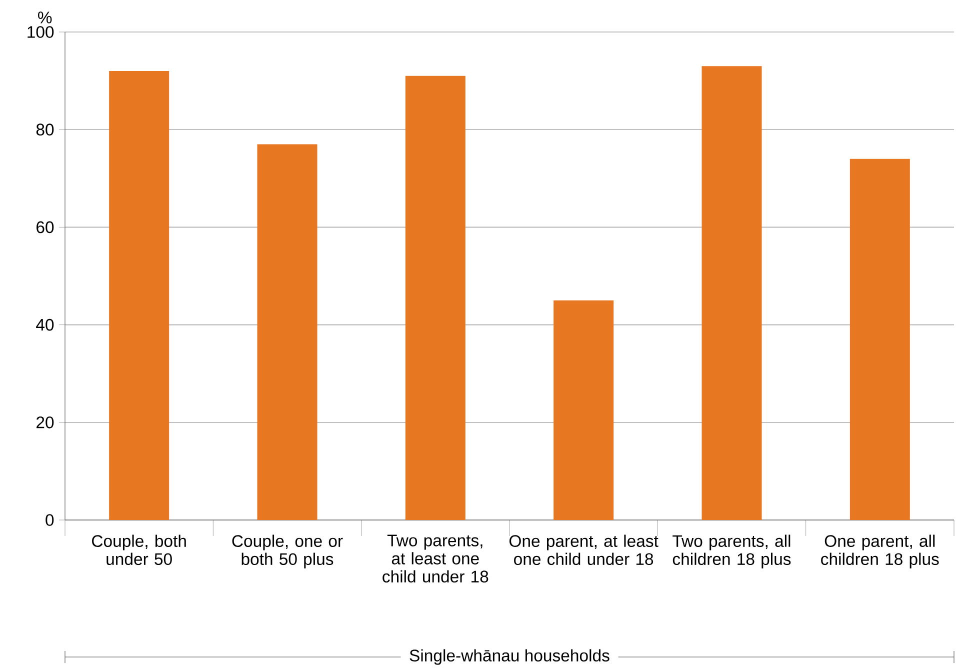 This screenshot has height=670, width=957. Describe the element at coordinates (731, 551) in the screenshot. I see `x-tick-label: Two parents, all children 18 plus` at that location.